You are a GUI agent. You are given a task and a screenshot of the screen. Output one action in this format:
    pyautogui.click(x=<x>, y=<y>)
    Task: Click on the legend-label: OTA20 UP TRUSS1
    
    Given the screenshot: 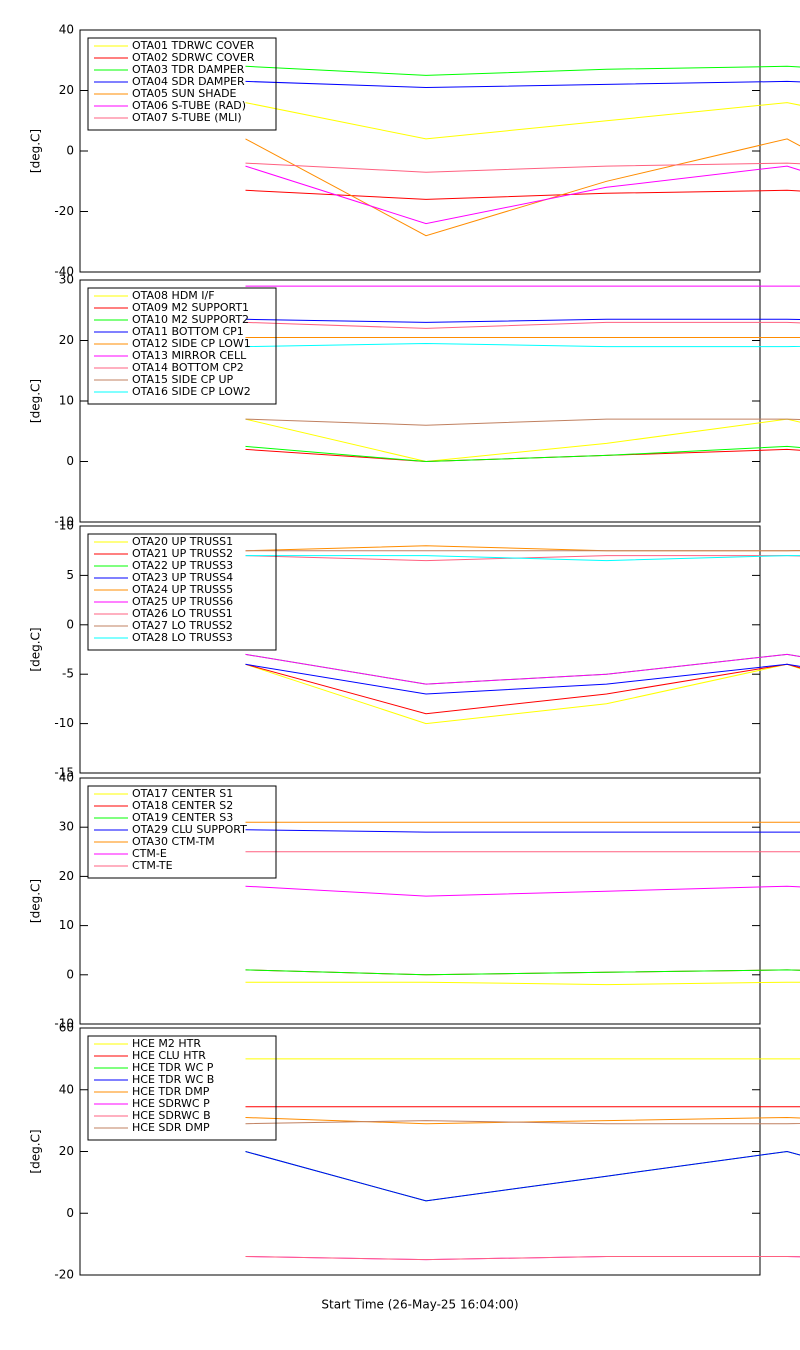 What is the action you would take?
    pyautogui.click(x=182, y=541)
    